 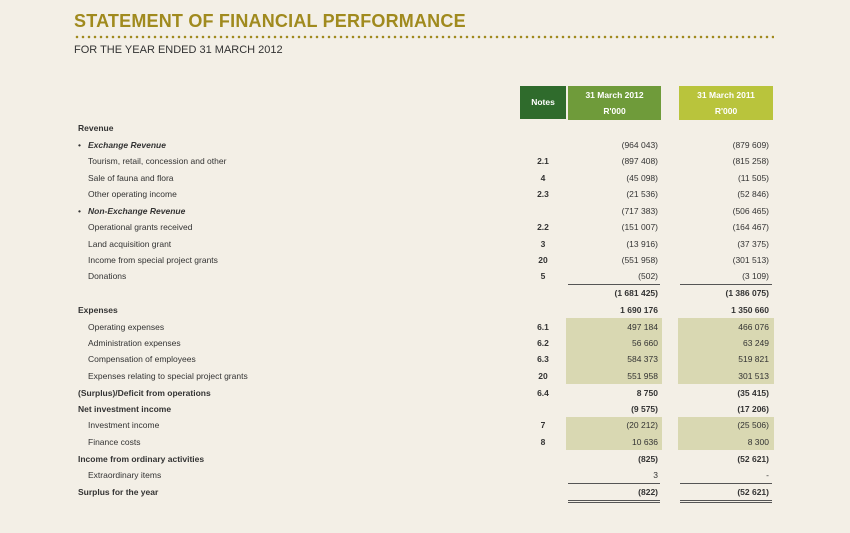 What do you see at coordinates (639, 310) in the screenshot?
I see `value-2012: 1 690 176` at bounding box center [639, 310].